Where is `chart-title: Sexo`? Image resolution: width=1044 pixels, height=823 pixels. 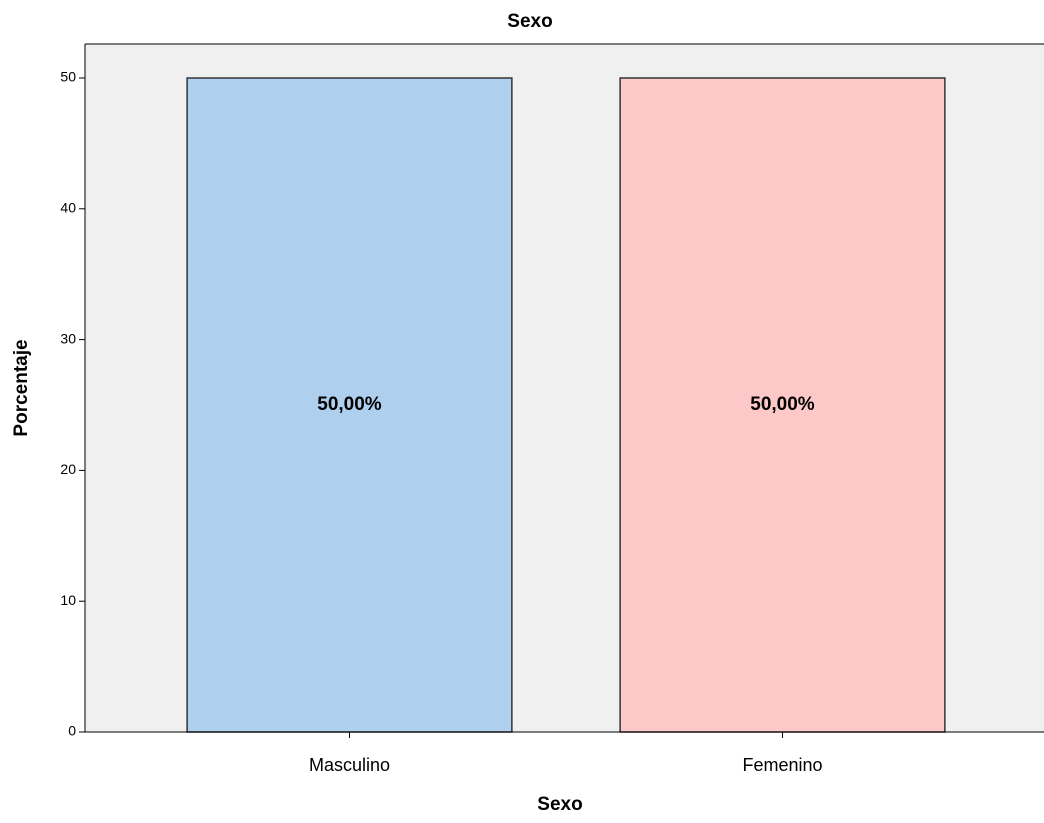
chart-title: Sexo is located at coordinates (529, 21).